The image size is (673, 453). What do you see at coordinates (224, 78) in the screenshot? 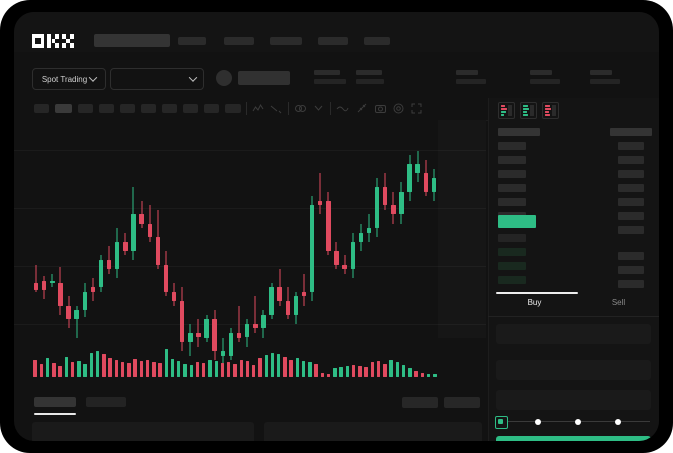
I see `pair-avatar` at bounding box center [224, 78].